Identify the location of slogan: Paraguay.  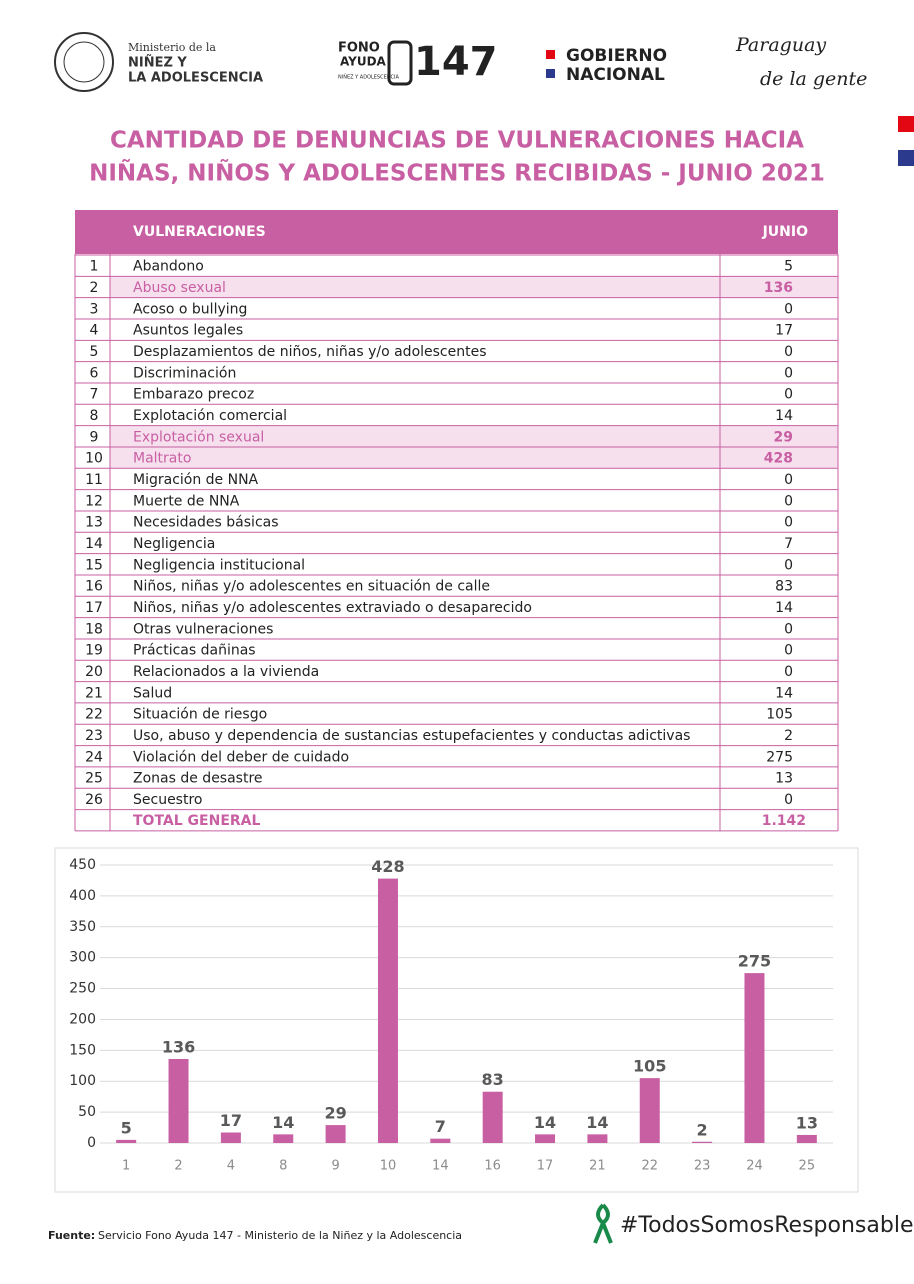
(780, 45).